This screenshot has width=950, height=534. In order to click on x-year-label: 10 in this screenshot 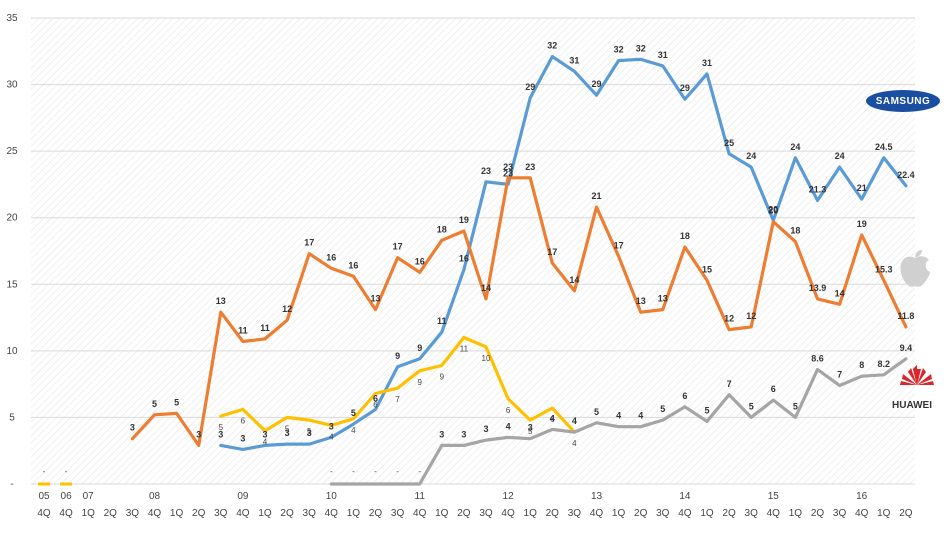, I will do `click(332, 496)`.